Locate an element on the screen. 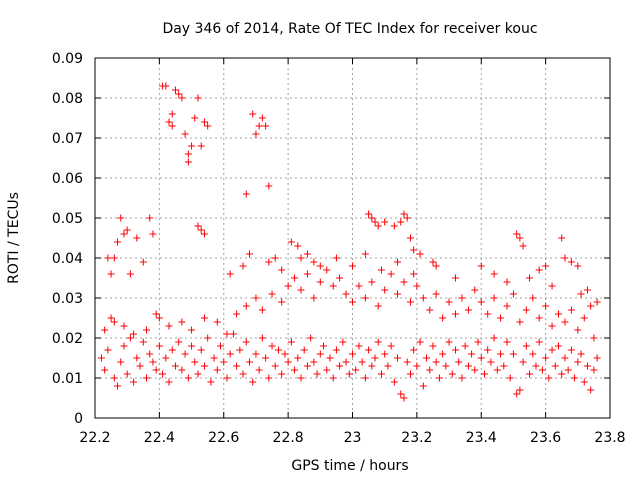 The image size is (640, 480). y-tick-label: 0.05 is located at coordinates (67, 219).